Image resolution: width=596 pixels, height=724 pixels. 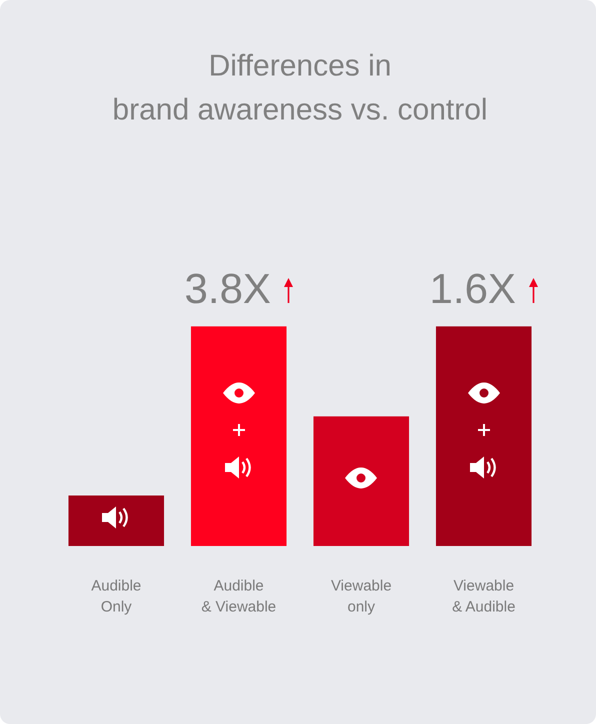 What do you see at coordinates (227, 288) in the screenshot?
I see `annotation: 3.8X` at bounding box center [227, 288].